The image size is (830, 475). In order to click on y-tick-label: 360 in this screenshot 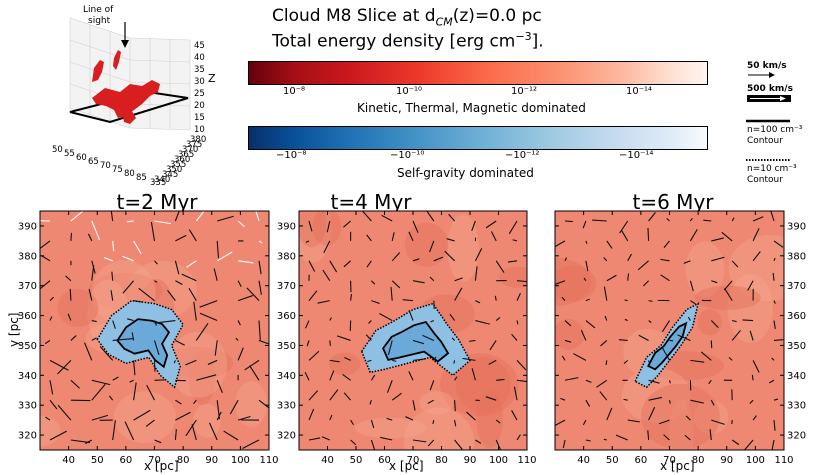, I will do `click(27, 316)`.